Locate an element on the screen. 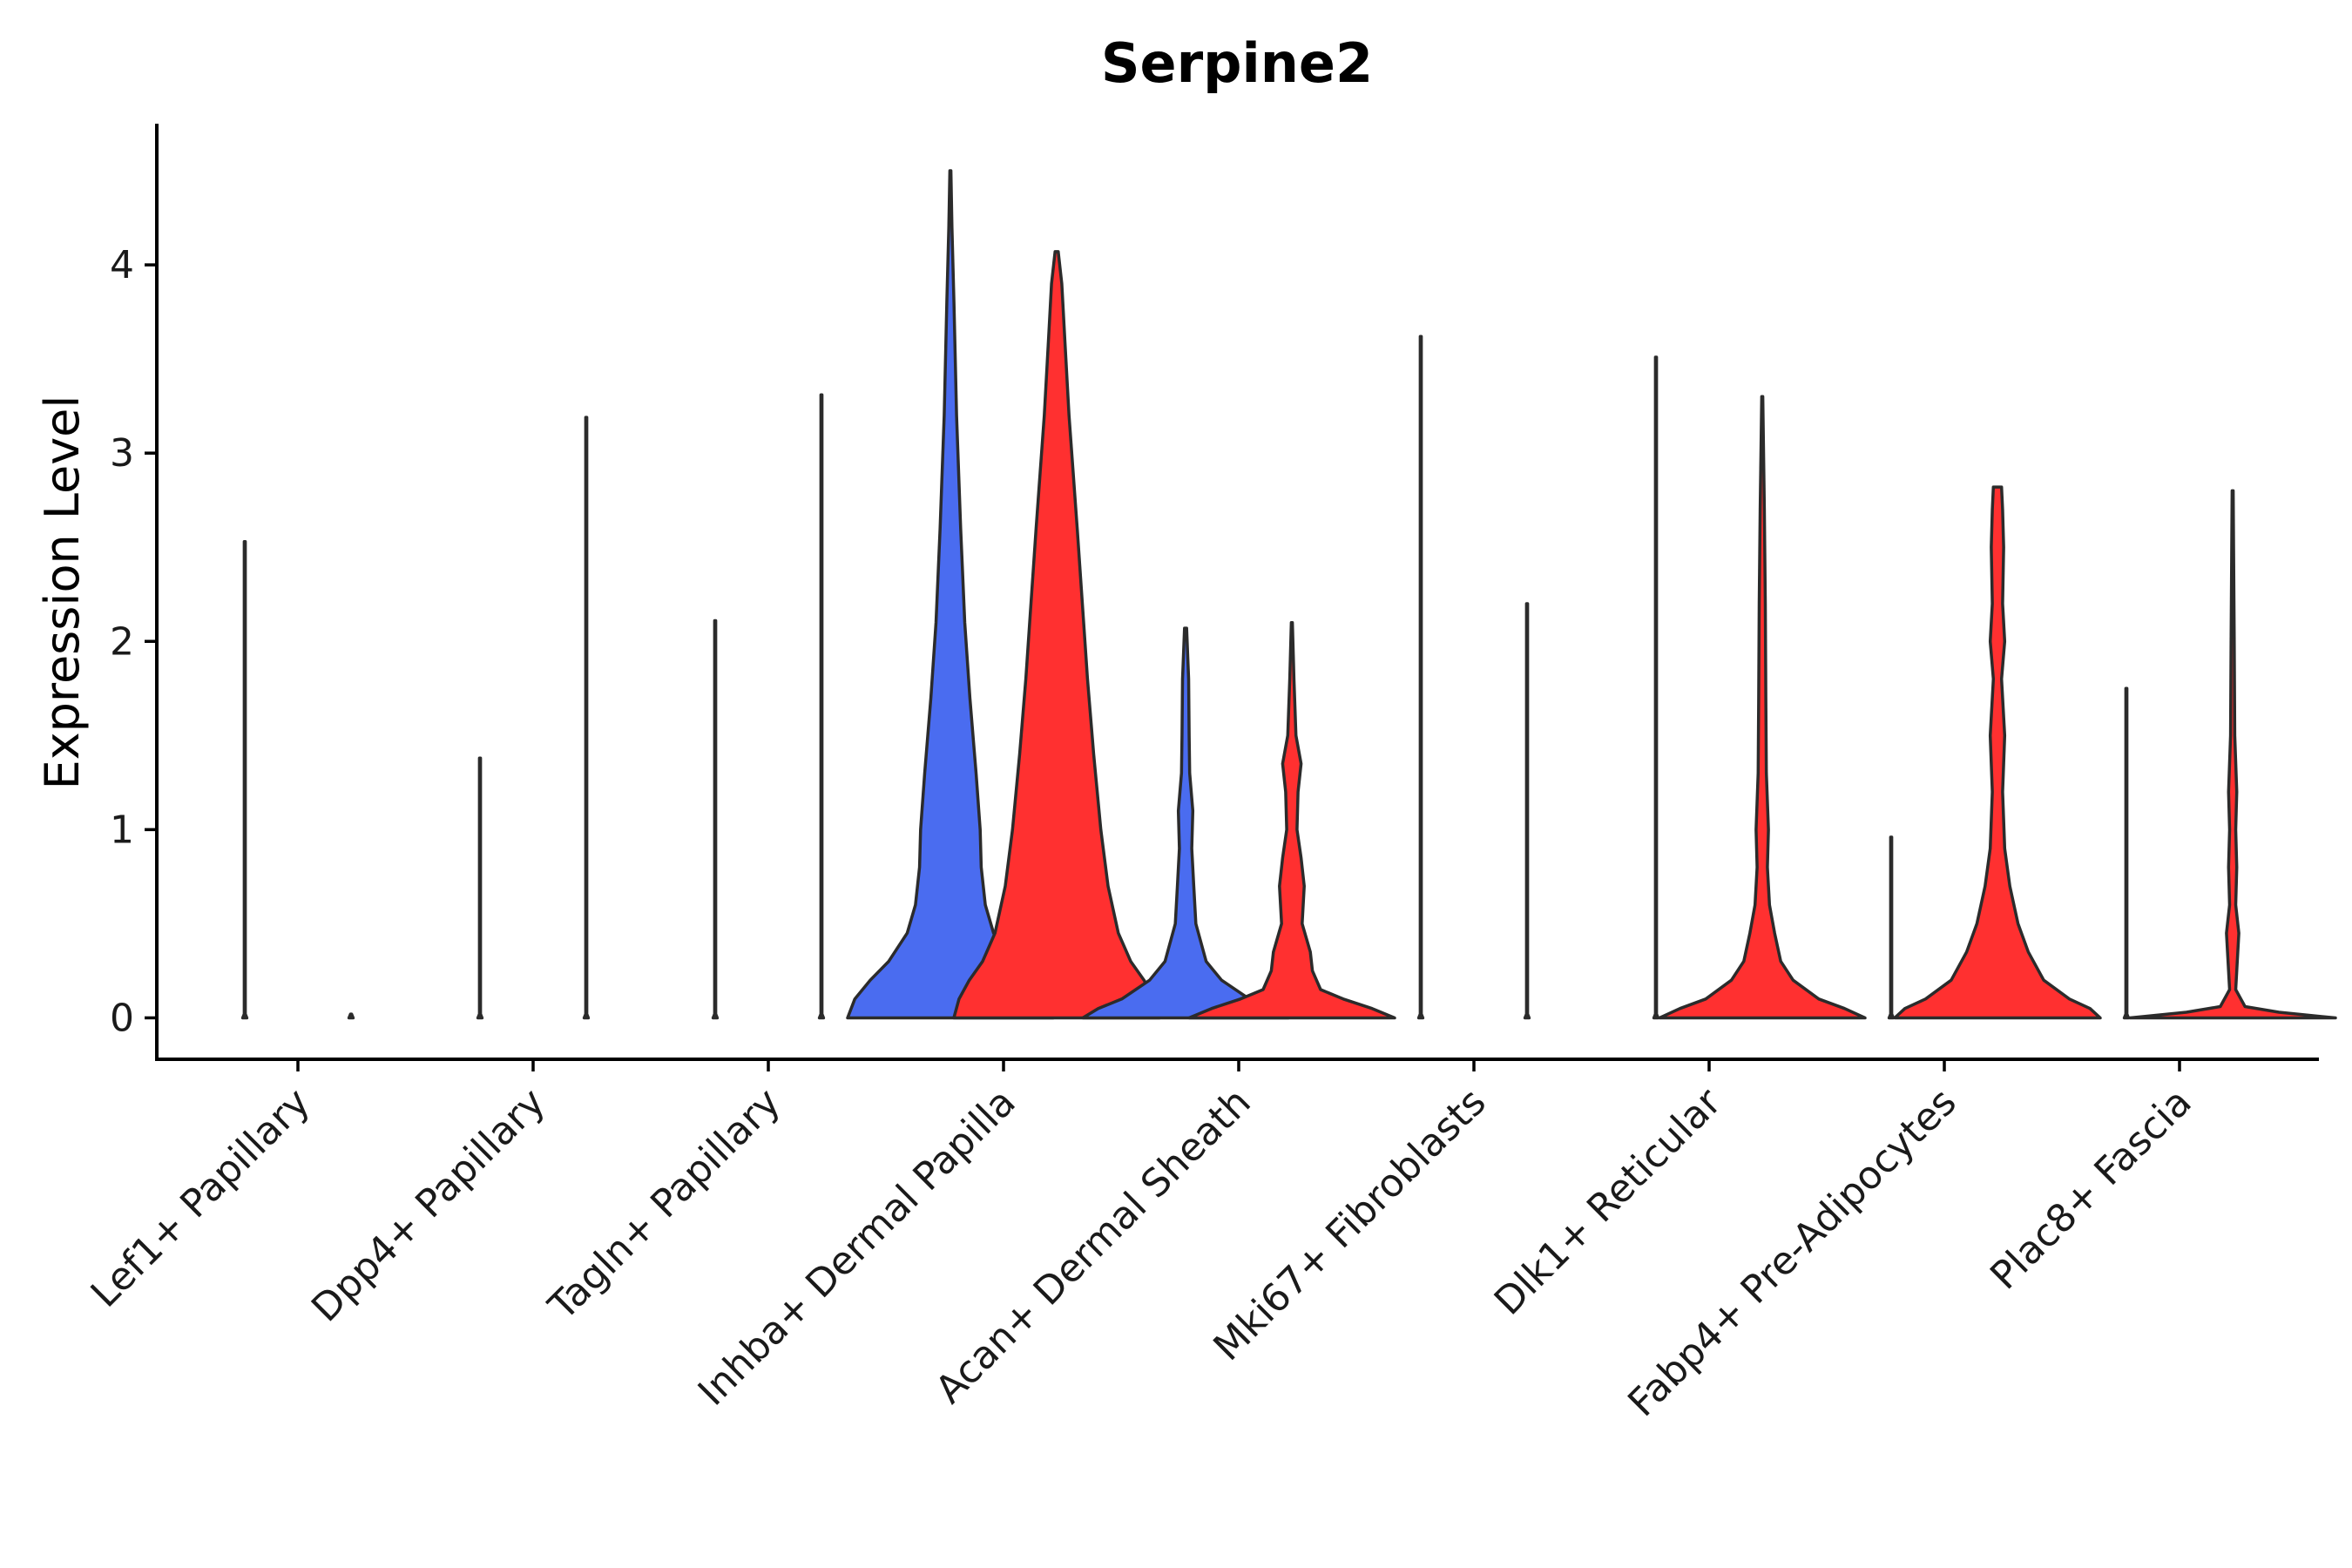 Image resolution: width=2352 pixels, height=1568 pixels. y-axis-ticks: 0 1 2 3 4 is located at coordinates (134, 641).